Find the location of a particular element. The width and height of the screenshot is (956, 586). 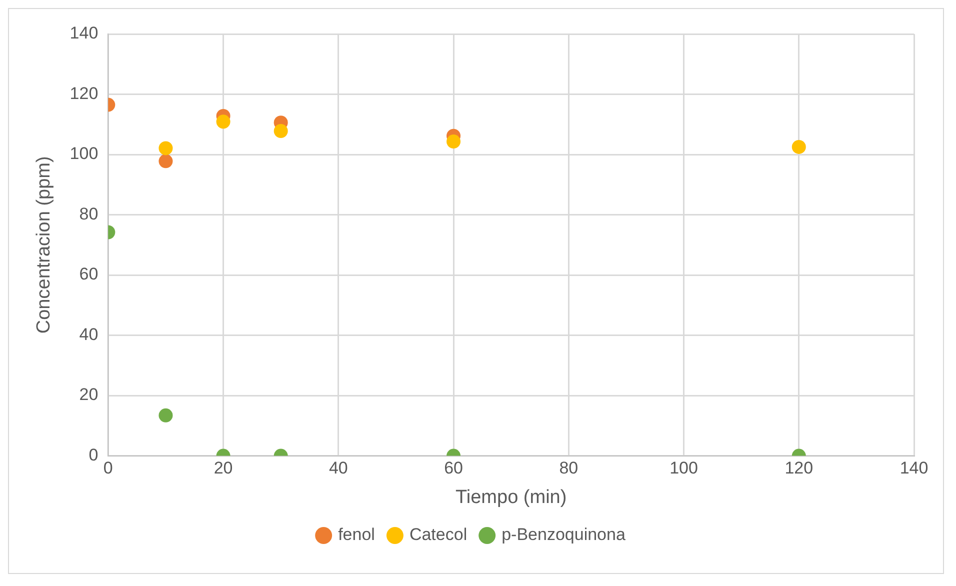

x-tick-label: 80 is located at coordinates (568, 468).